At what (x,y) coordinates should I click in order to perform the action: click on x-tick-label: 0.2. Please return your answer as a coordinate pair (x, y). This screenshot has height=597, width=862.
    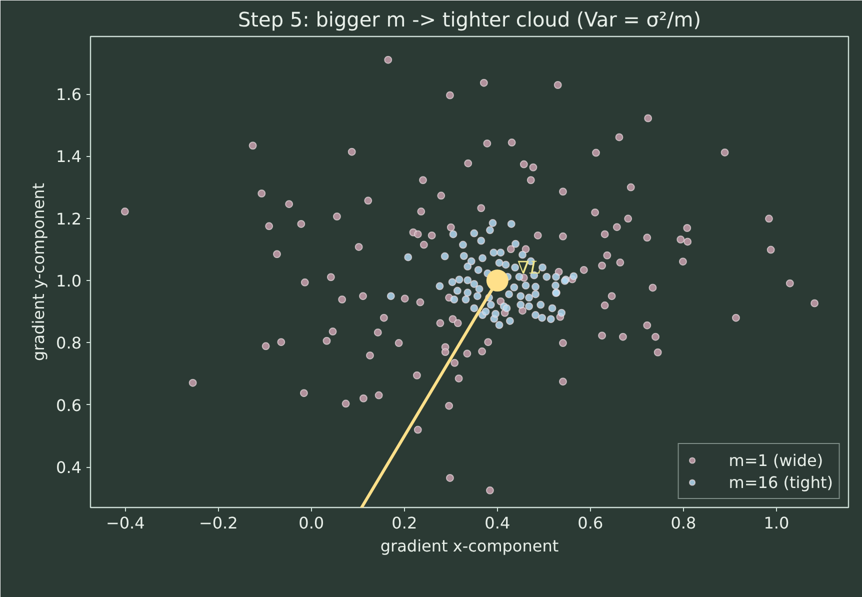
    Looking at the image, I should click on (405, 523).